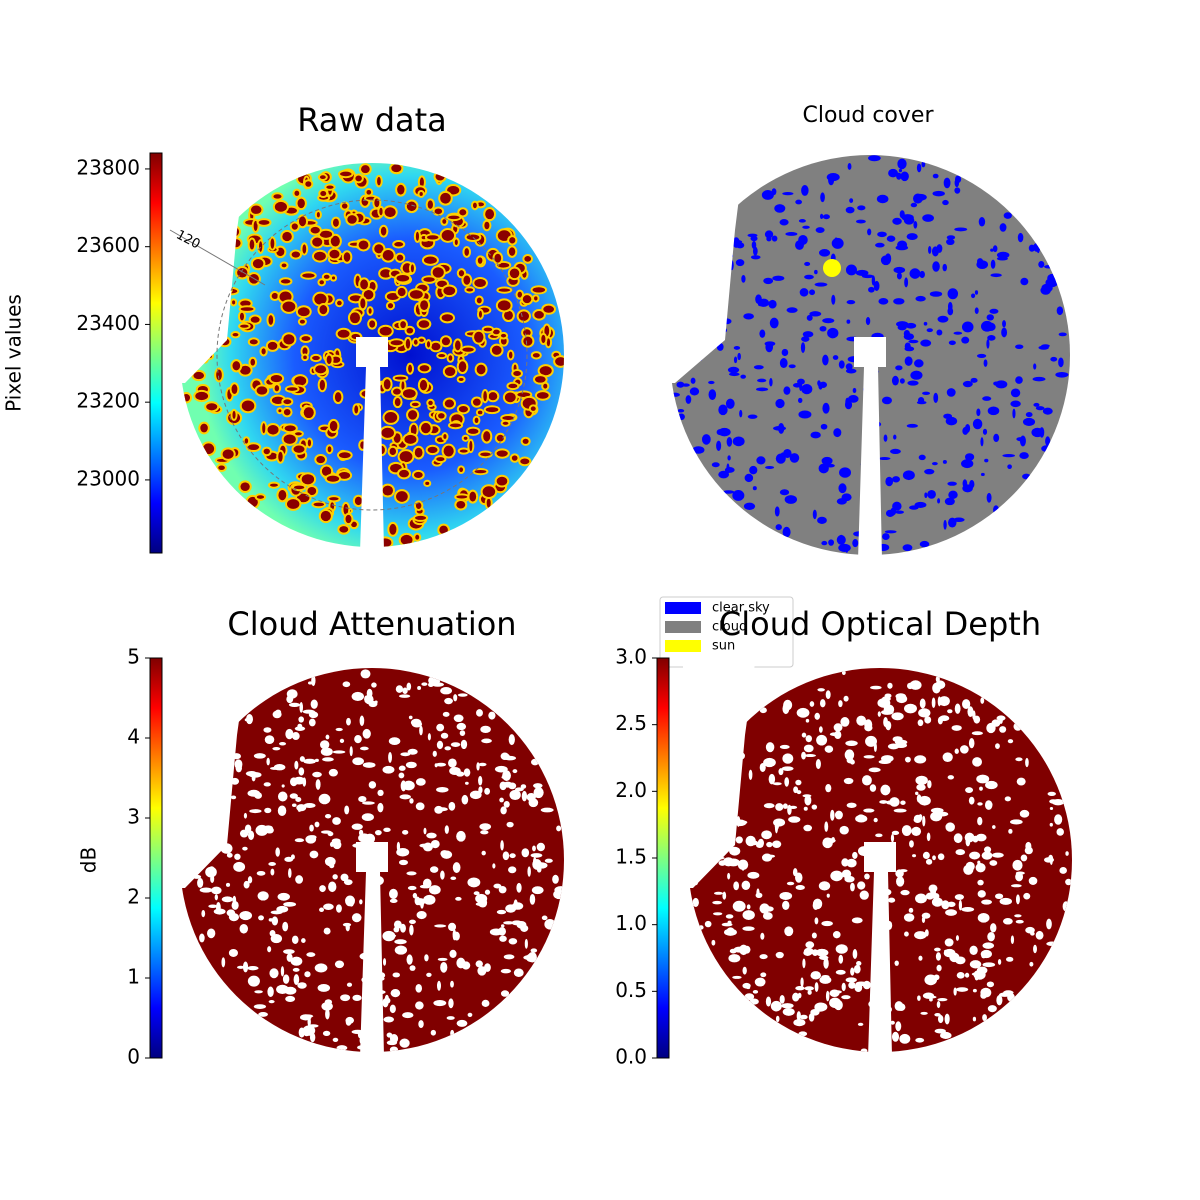 This screenshot has height=1200, width=1200. I want to click on y-tick-label: 23000, so click(108, 478).